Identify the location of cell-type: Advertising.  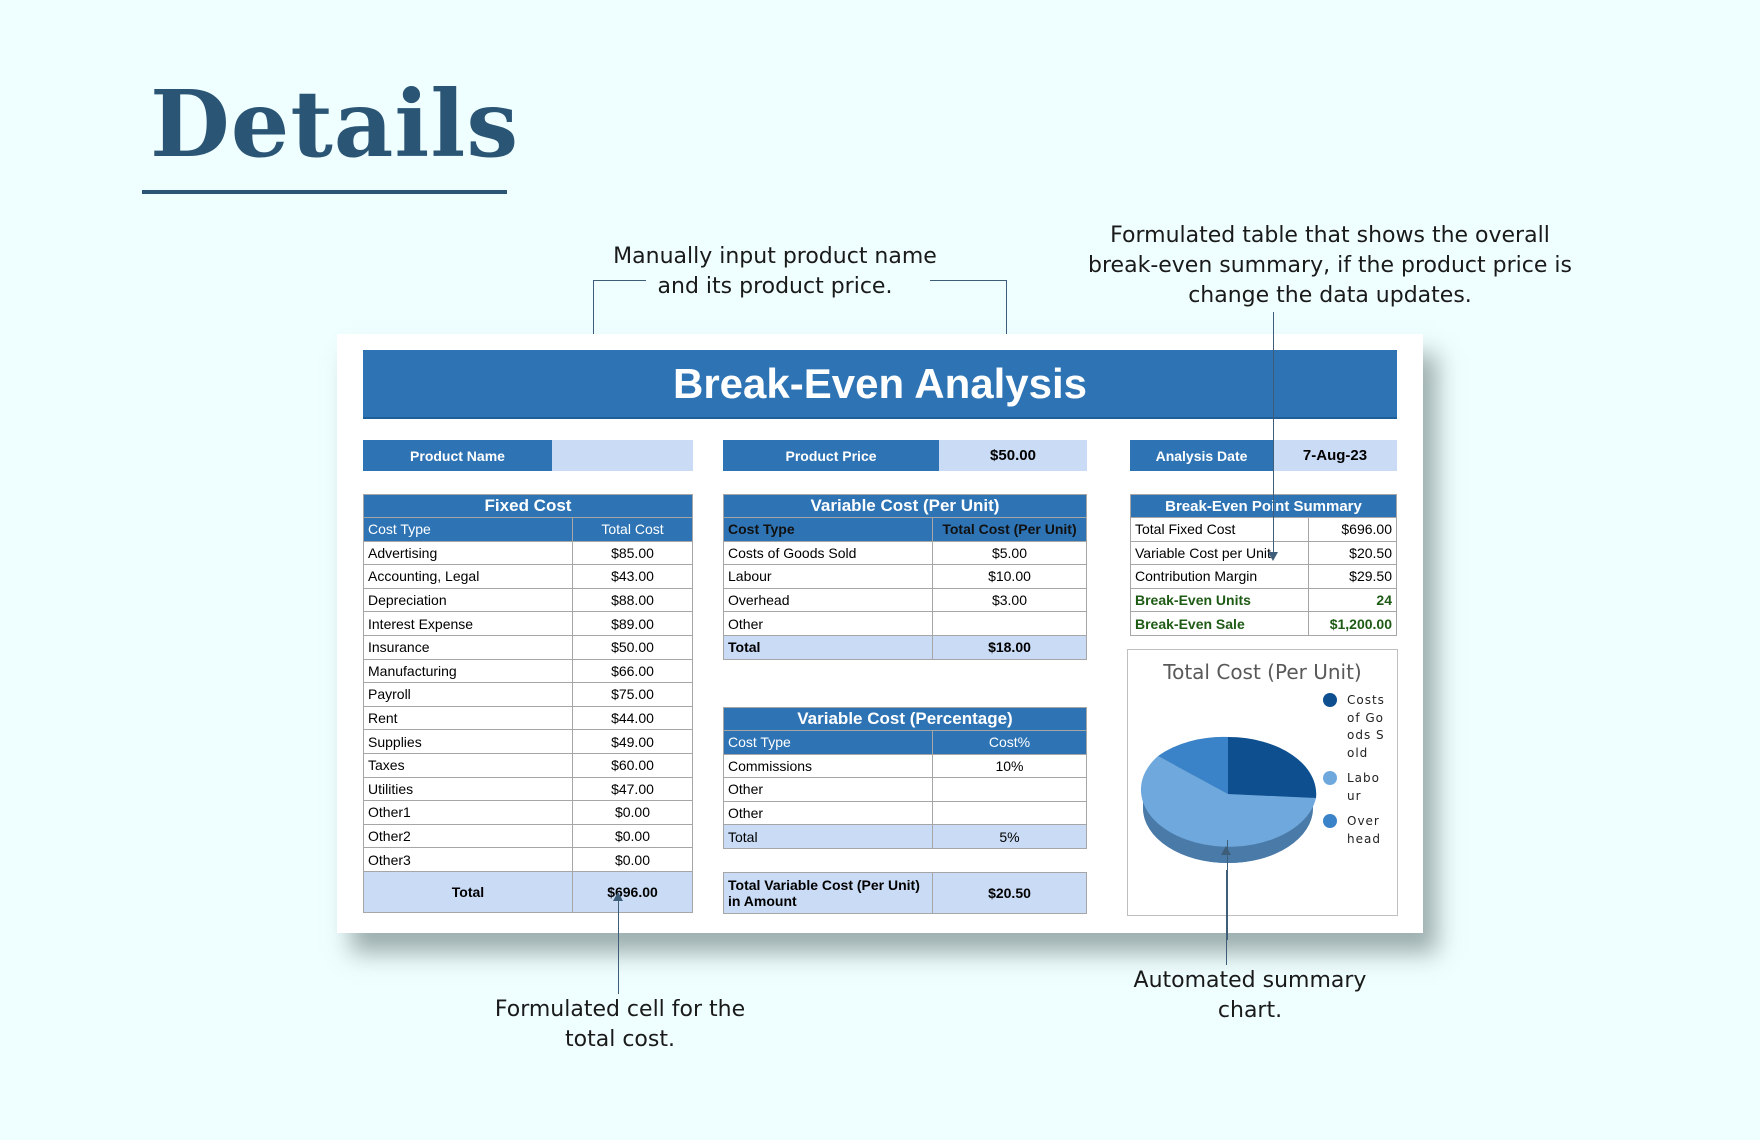
(468, 553).